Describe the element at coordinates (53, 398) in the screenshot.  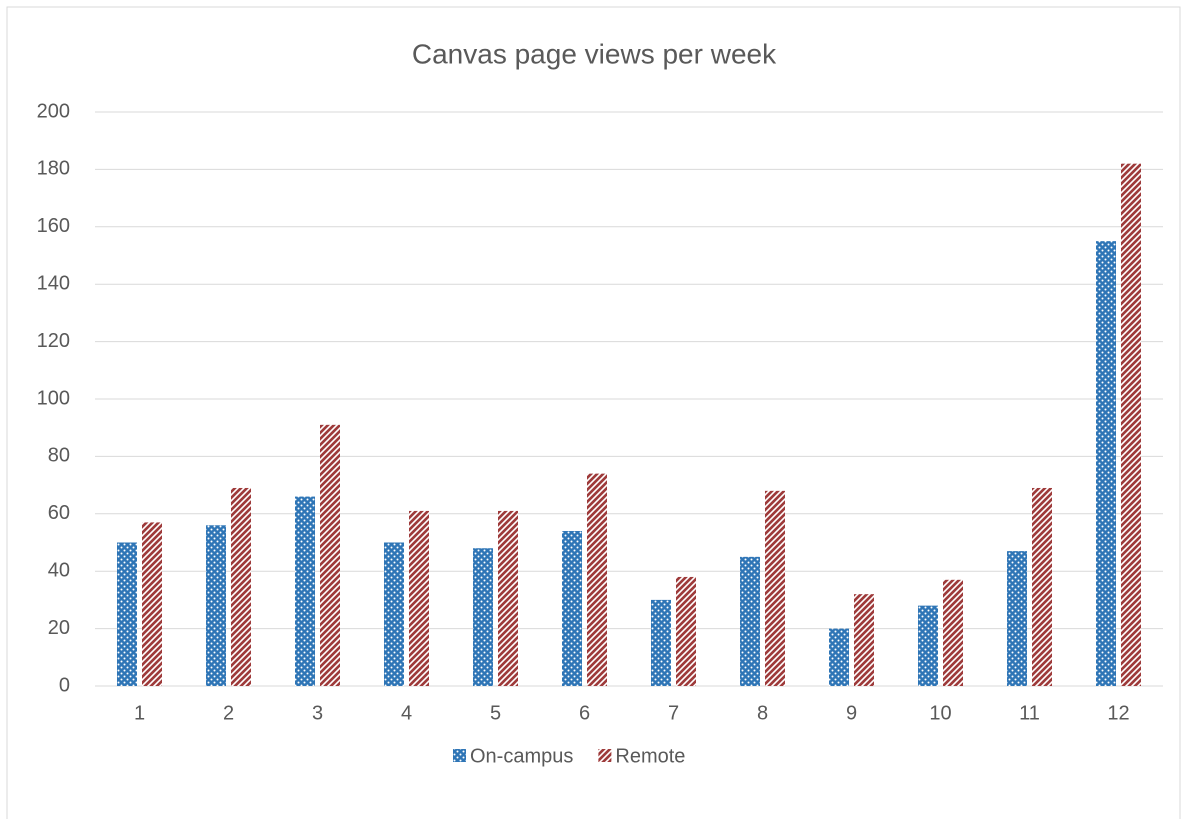
I see `y-tick-label: 100` at that location.